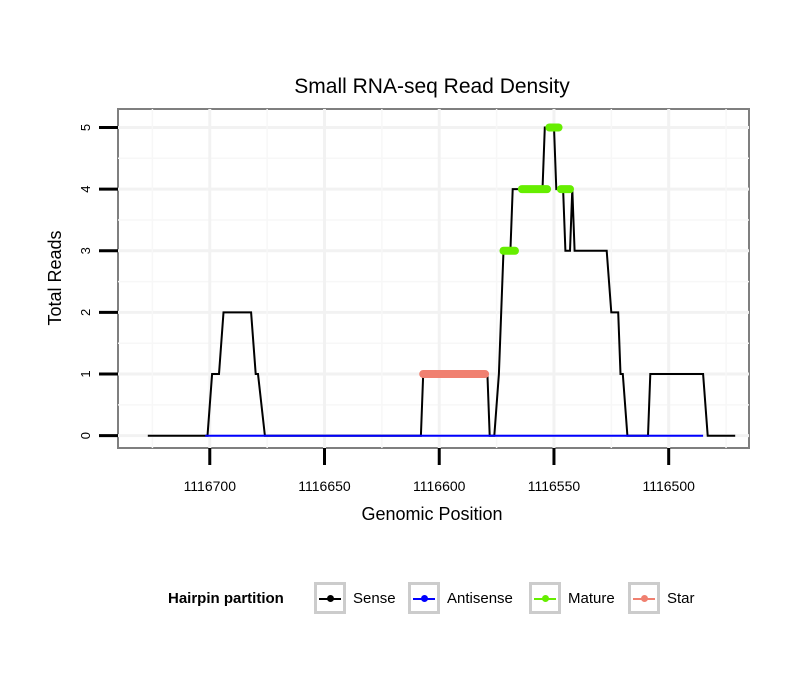 This screenshot has width=810, height=690. What do you see at coordinates (85, 127) in the screenshot?
I see `y-tick-label: 5` at bounding box center [85, 127].